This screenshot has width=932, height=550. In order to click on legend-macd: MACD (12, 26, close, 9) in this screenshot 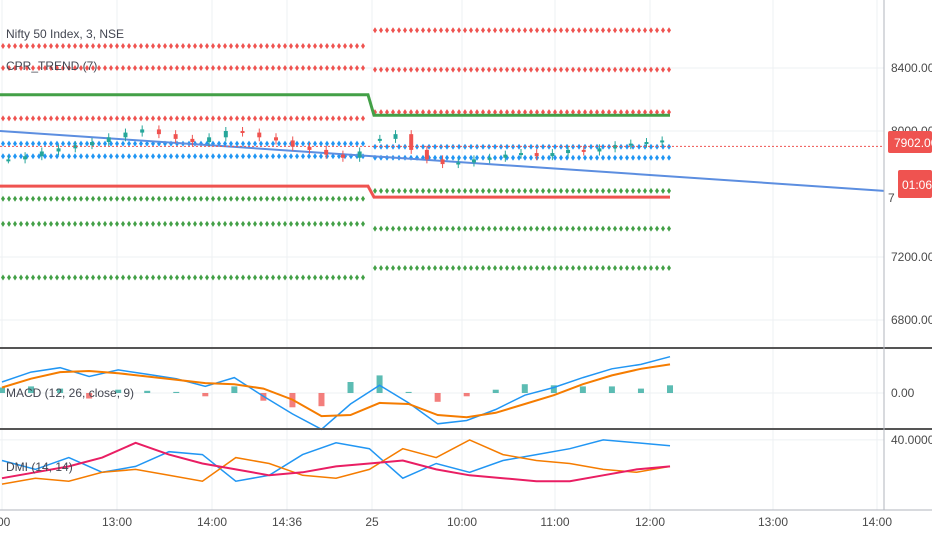, I will do `click(70, 393)`.